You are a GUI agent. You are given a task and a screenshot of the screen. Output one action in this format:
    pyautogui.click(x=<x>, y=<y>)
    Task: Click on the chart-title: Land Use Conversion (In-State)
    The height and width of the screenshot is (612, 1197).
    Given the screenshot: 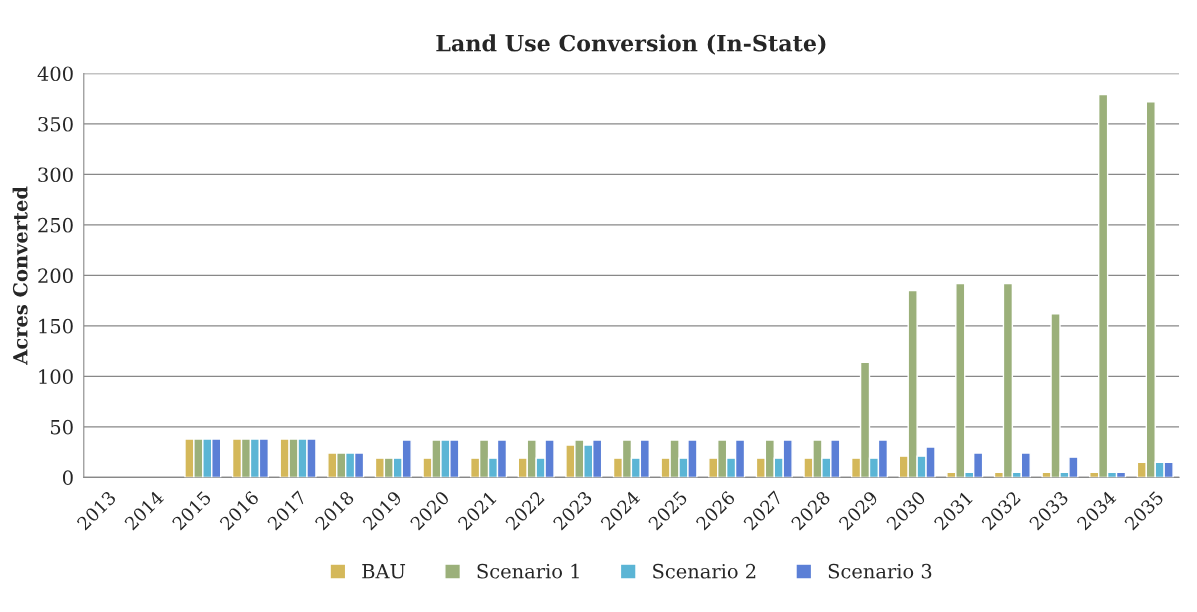 What is the action you would take?
    pyautogui.click(x=631, y=44)
    